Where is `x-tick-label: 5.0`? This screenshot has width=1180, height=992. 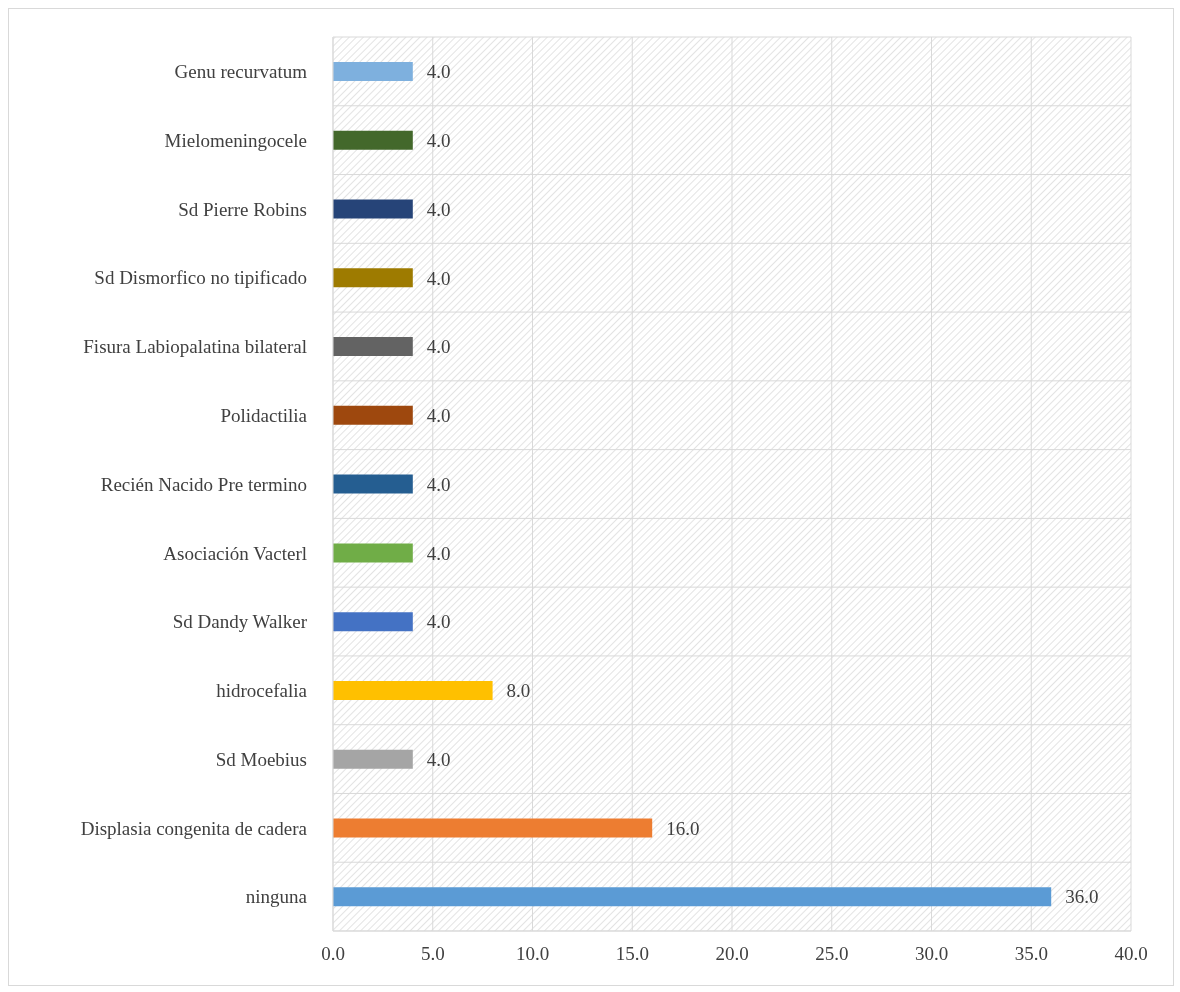
x-tick-label: 5.0 is located at coordinates (432, 954).